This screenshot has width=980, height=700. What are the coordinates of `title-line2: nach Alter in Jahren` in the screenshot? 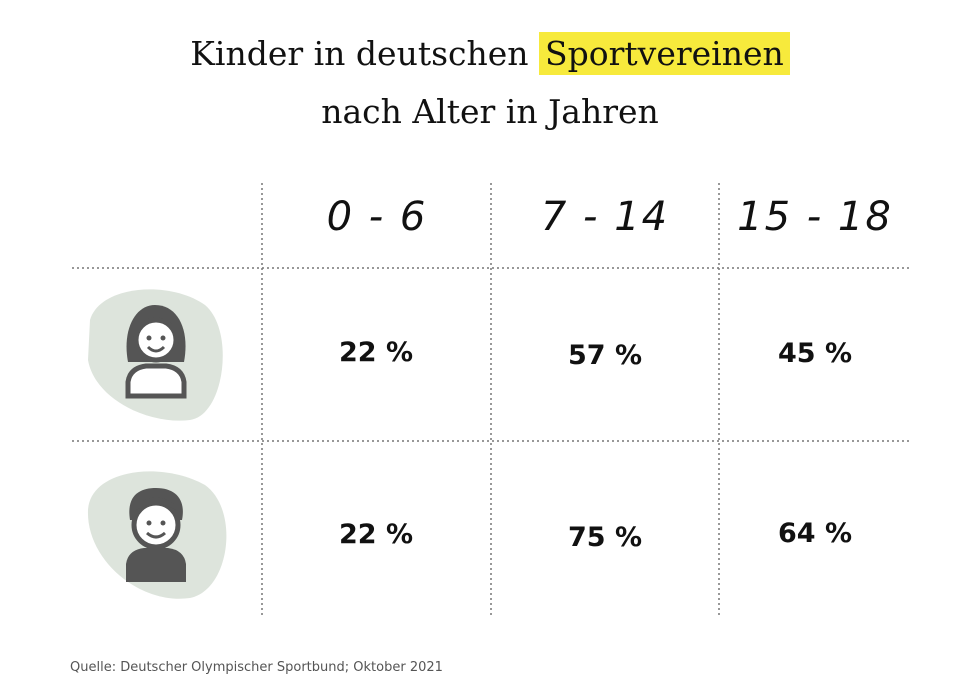 It's located at (490, 111).